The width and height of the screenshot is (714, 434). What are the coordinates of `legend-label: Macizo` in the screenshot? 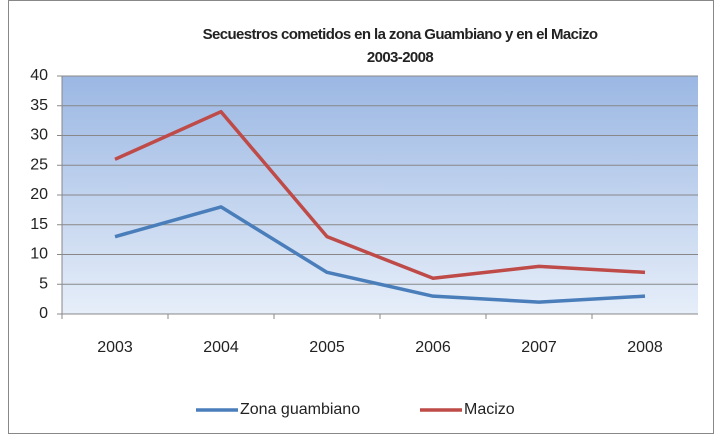 It's located at (489, 409).